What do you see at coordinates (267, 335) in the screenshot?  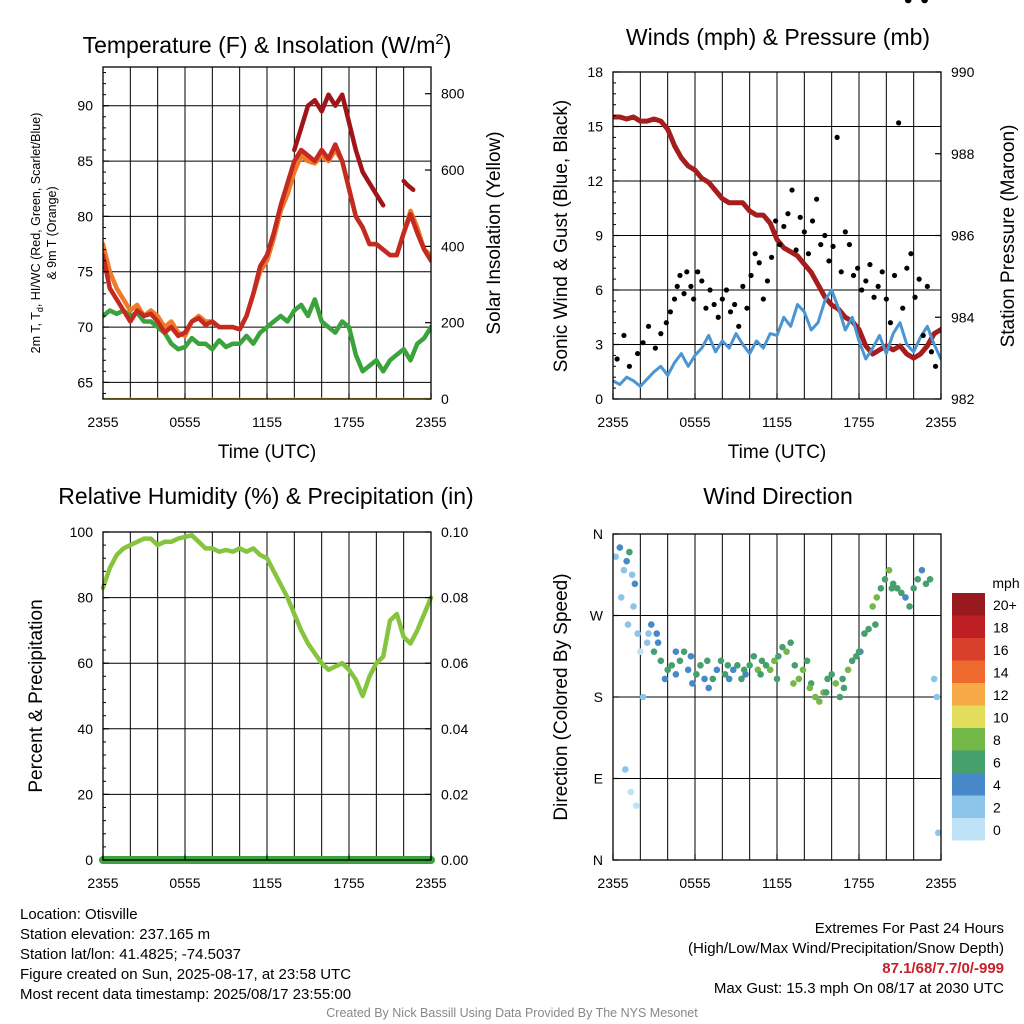 I see `series-line-dewpoint` at bounding box center [267, 335].